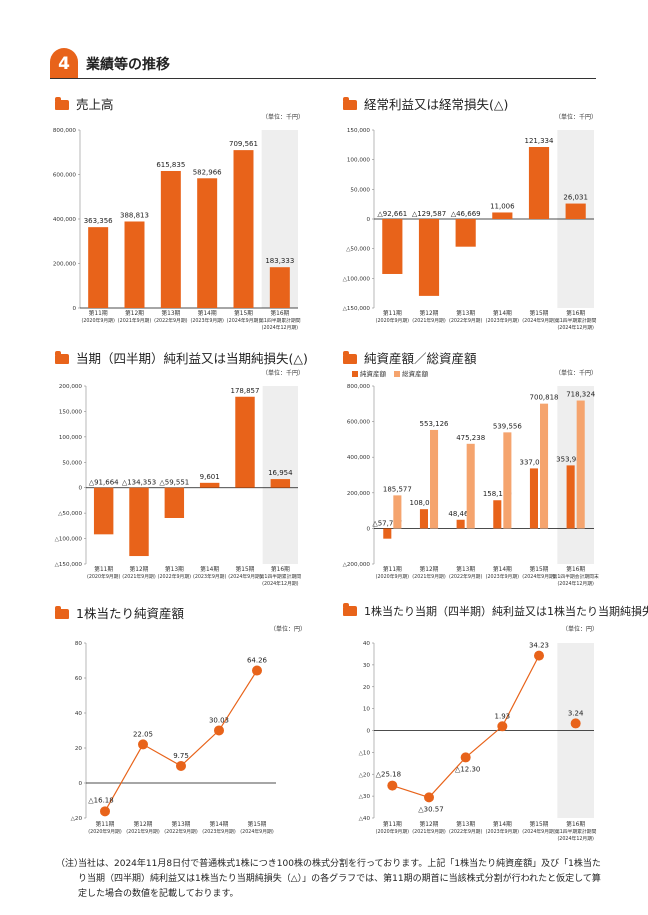 The width and height of the screenshot is (648, 915). I want to click on chart-title-text: 売上高, so click(95, 104).